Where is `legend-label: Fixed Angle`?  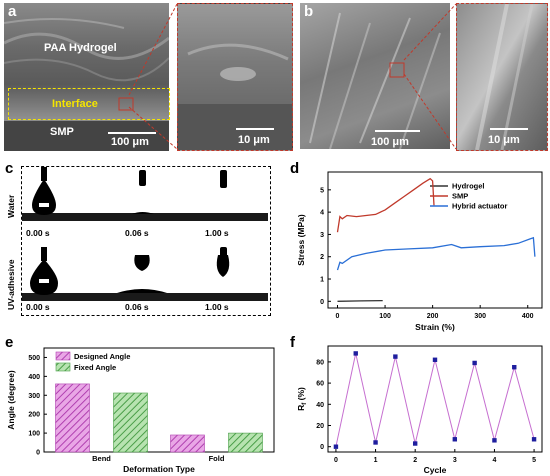
legend-label: Fixed Angle is located at coordinates (95, 367).